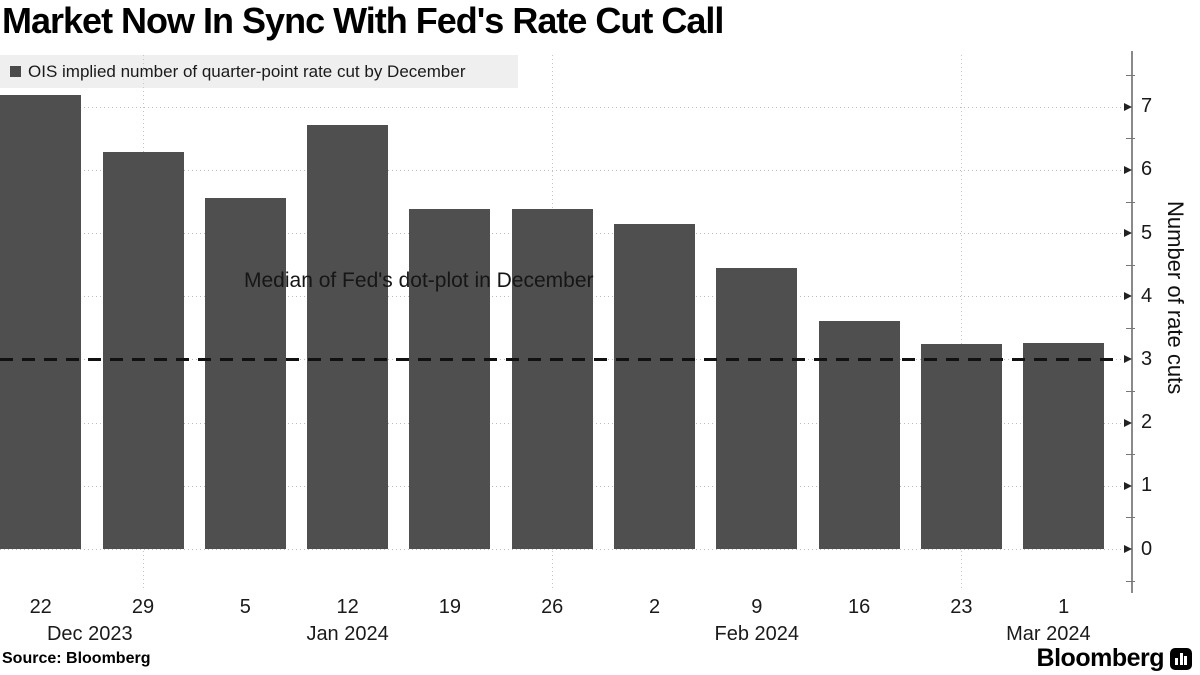  Describe the element at coordinates (757, 634) in the screenshot. I see `x-month-label: Feb 2024` at that location.